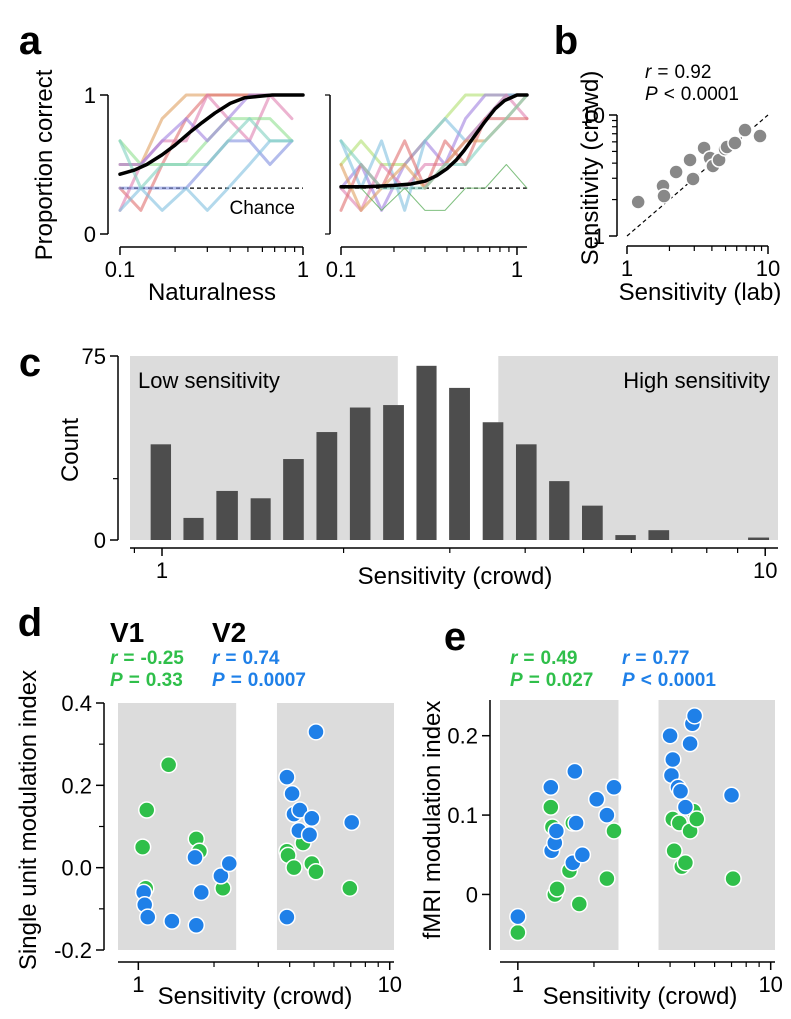 This screenshot has width=791, height=1019. Describe the element at coordinates (163, 658) in the screenshot. I see `stat-value: -0.25` at that location.